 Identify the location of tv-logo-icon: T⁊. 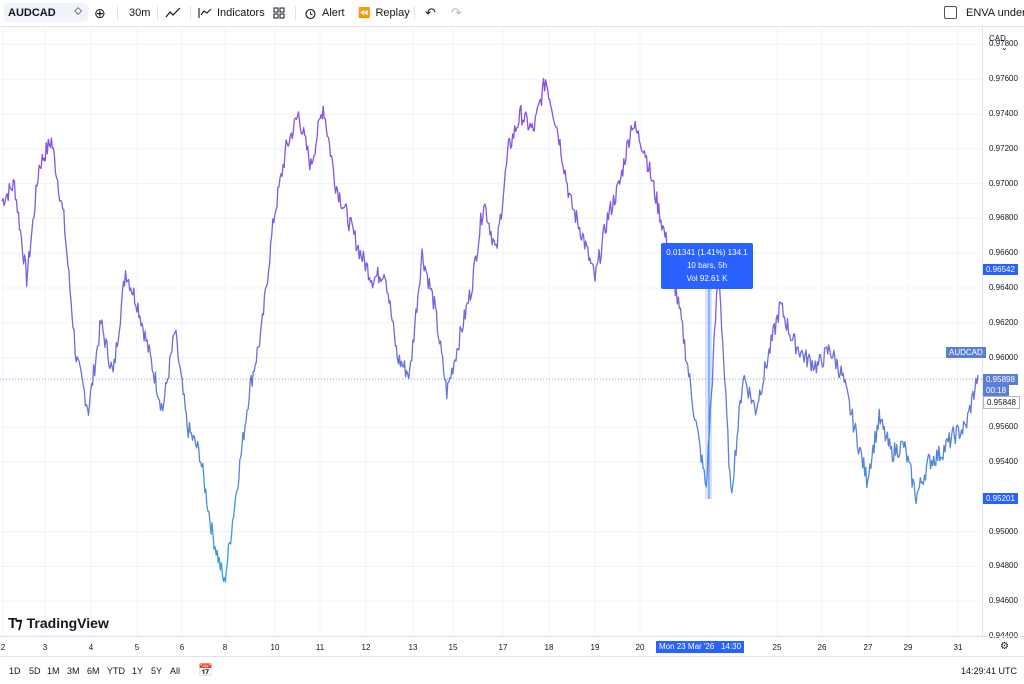
(15, 623).